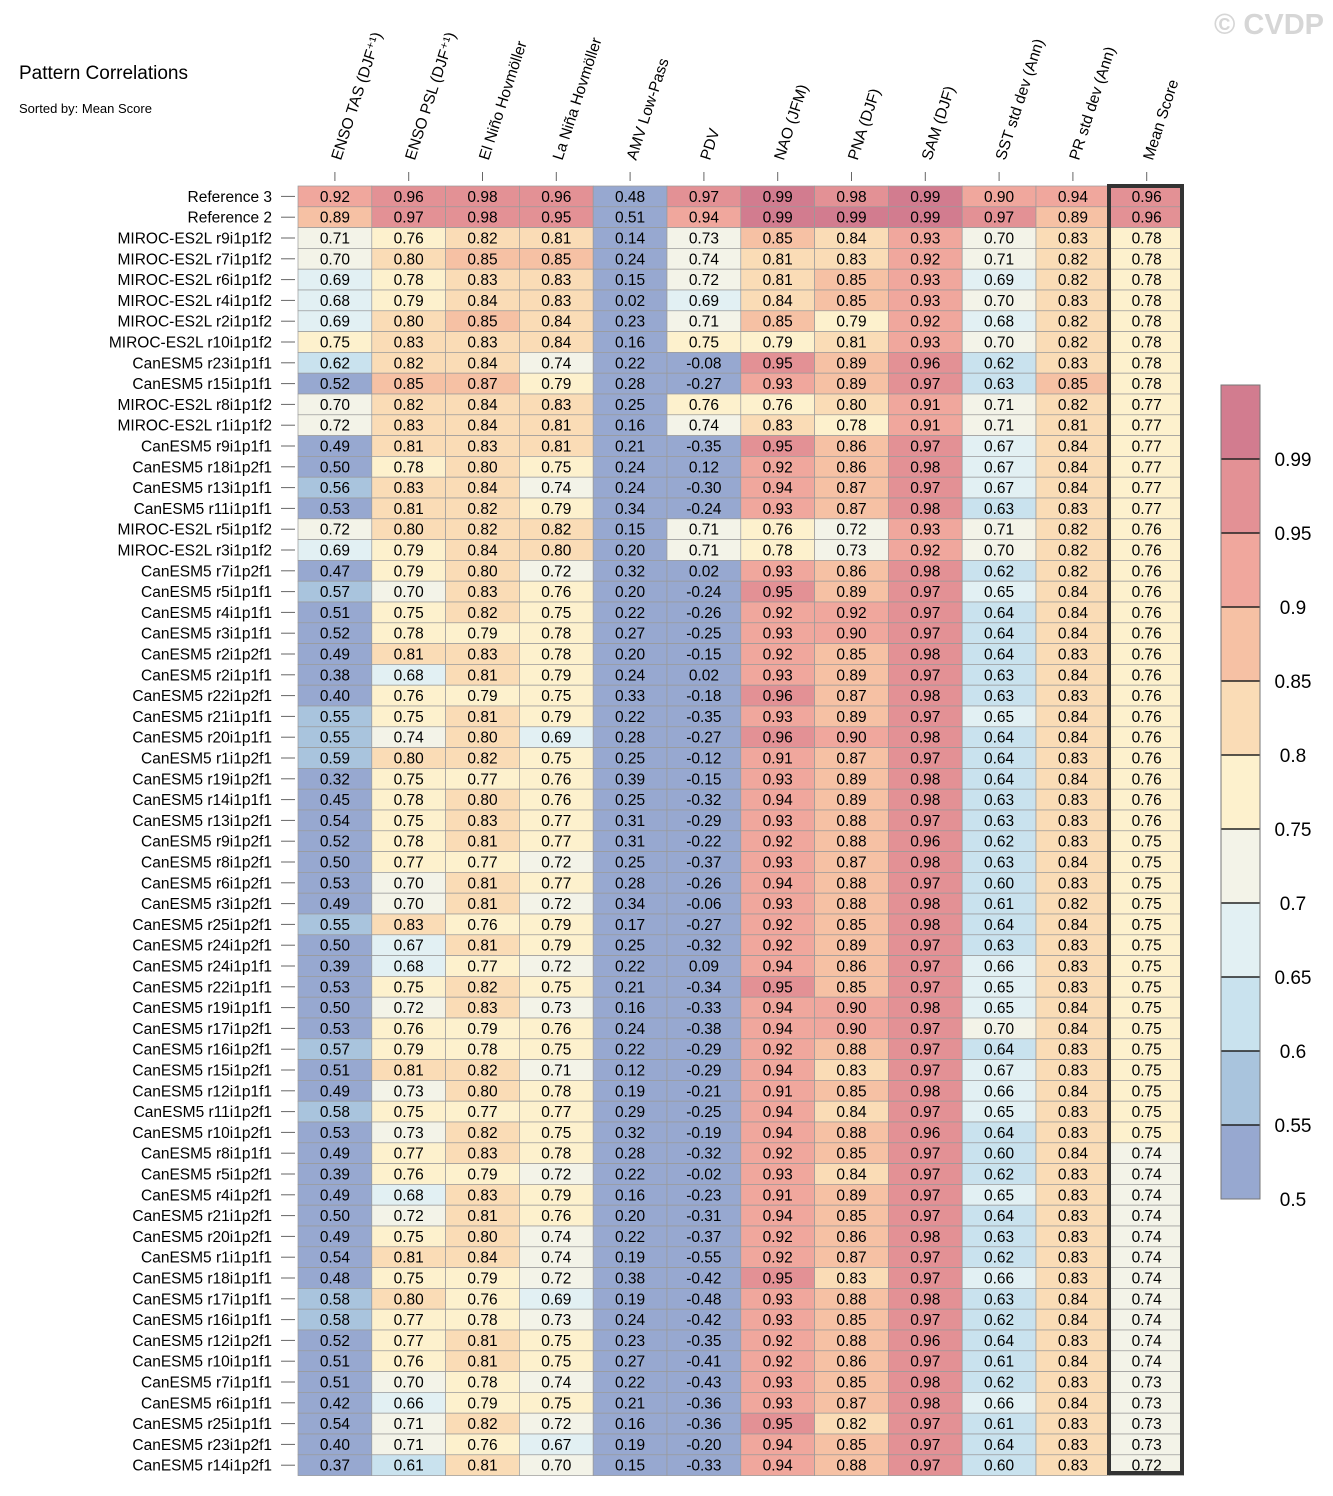 The width and height of the screenshot is (1333, 1496). Describe the element at coordinates (1073, 384) in the screenshot. I see `cell-value: 0.85` at that location.